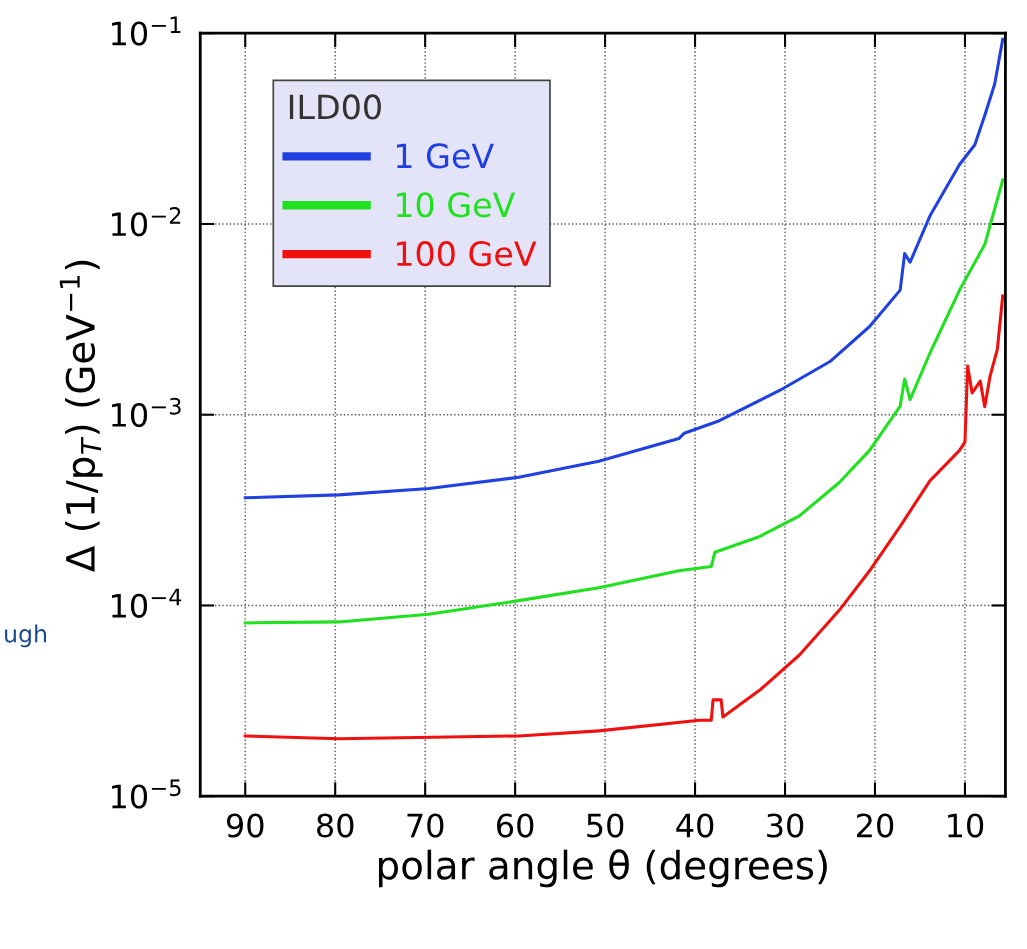 This screenshot has width=1027, height=949. Describe the element at coordinates (81, 416) in the screenshot. I see `y-axis-title: Δ (1/p$_{T}$) (GeV$^{−1}$)` at that location.